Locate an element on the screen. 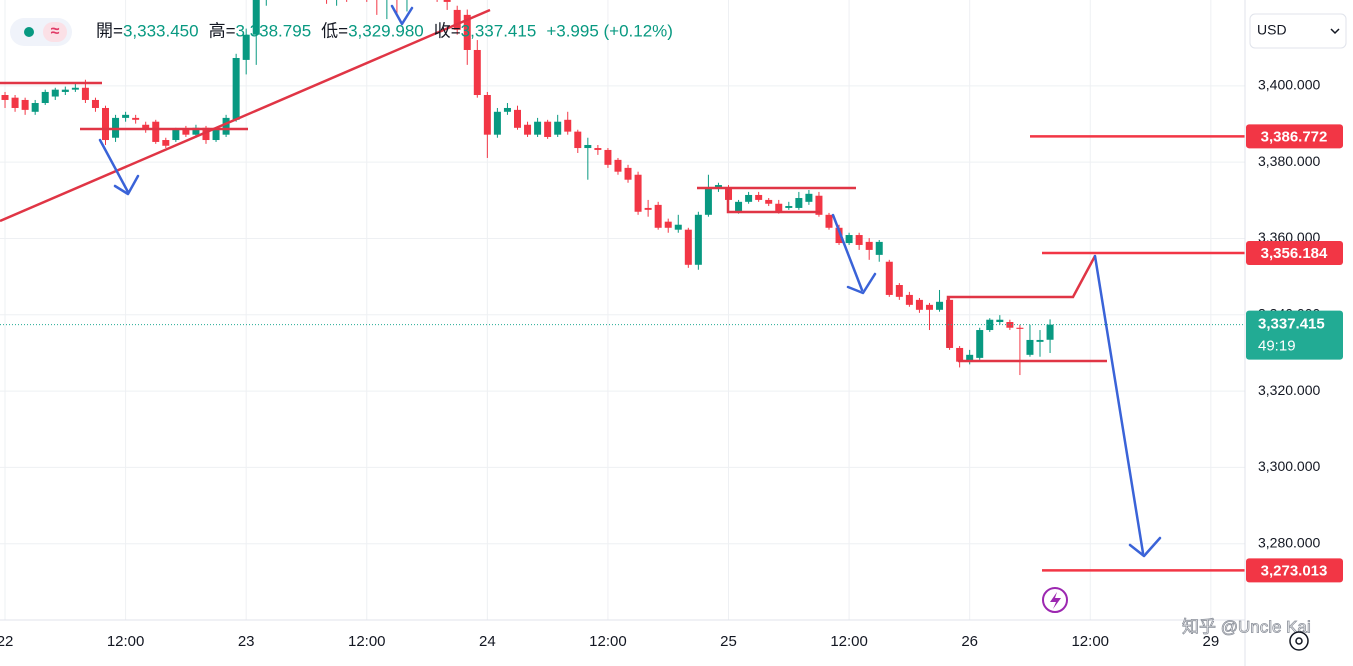 The height and width of the screenshot is (666, 1353). y-tick-label: 3,380.000 is located at coordinates (1289, 161).